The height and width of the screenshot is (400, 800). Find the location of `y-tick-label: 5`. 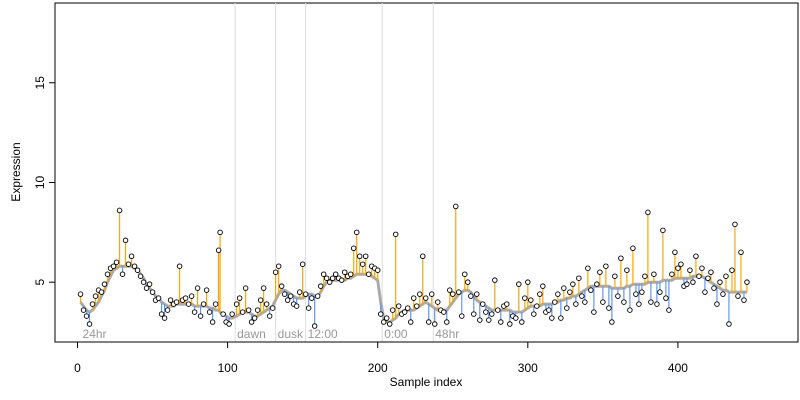

y-tick-label: 5 is located at coordinates (40, 282).